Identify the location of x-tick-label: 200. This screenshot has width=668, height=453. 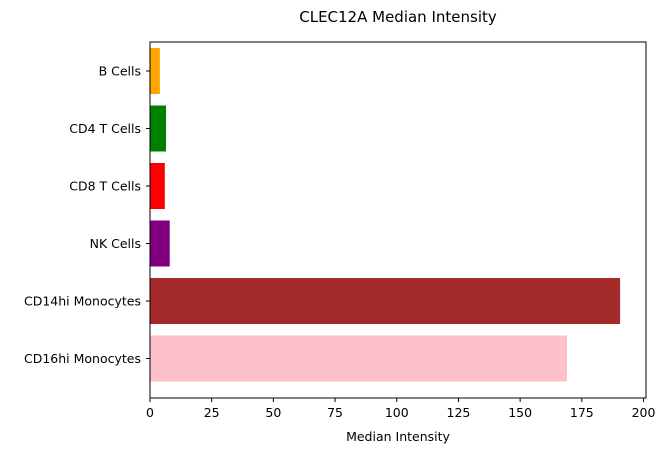
(644, 412).